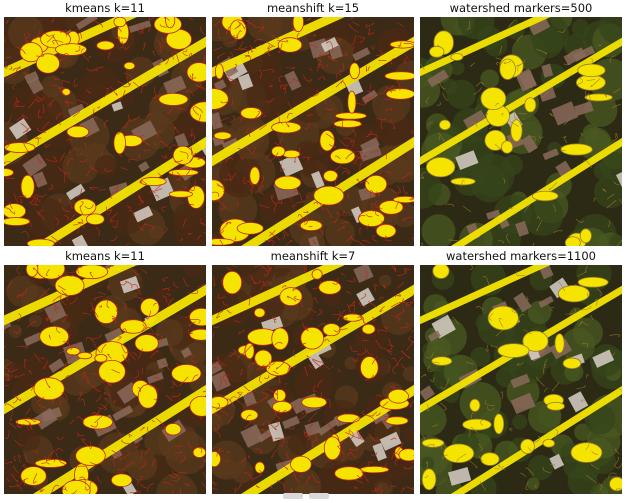 This screenshot has height=503, width=627. Describe the element at coordinates (521, 8) in the screenshot. I see `panel-title: watershed markers=500` at that location.